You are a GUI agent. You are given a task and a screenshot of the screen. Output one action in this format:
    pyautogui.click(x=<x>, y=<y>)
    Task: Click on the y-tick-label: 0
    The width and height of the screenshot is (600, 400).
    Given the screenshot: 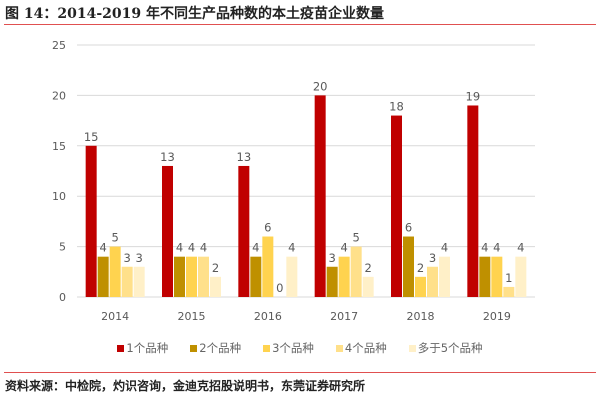 What is the action you would take?
    pyautogui.click(x=62, y=297)
    